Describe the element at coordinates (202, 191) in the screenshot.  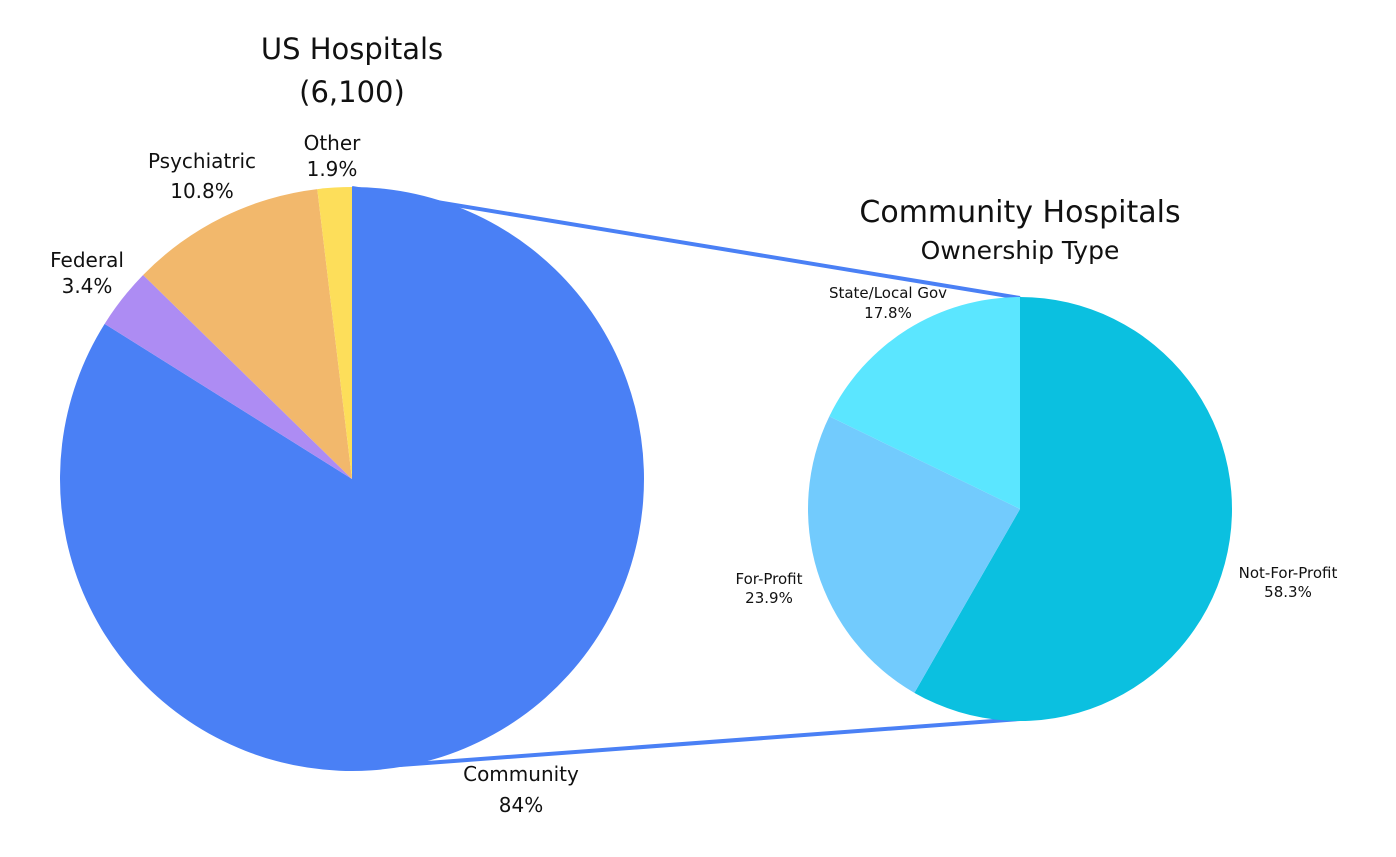
I see `value-psychiatric: 10.8%` at that location.